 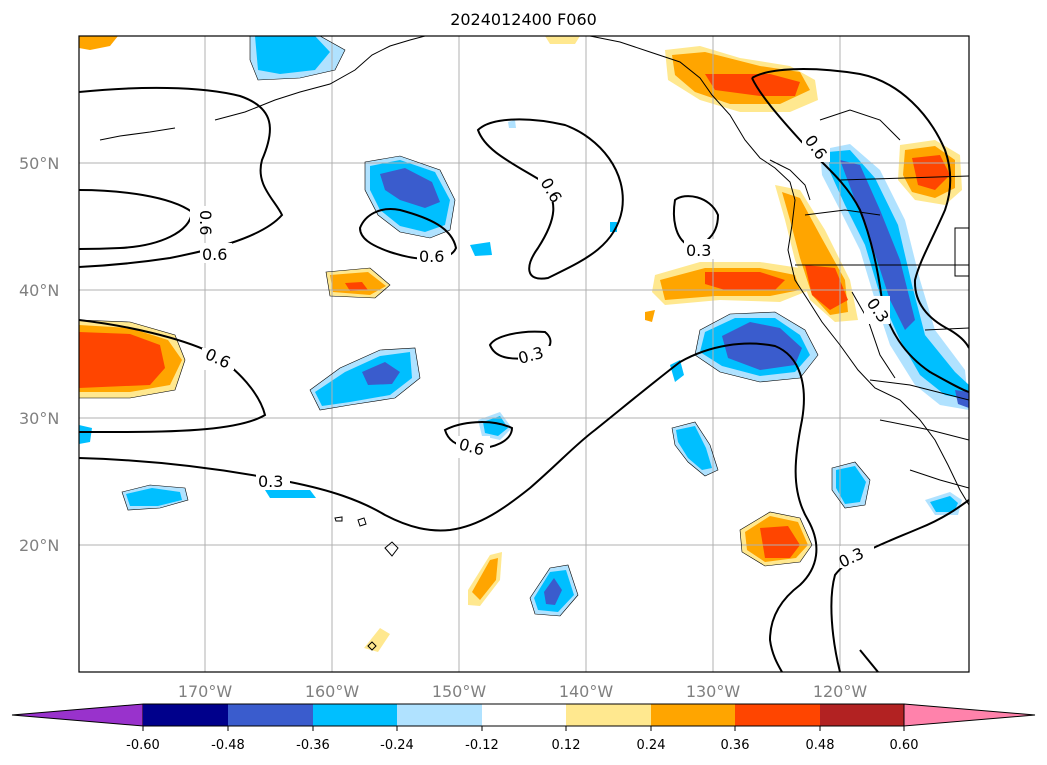 I want to click on colorbar-min-extension, so click(x=77, y=715).